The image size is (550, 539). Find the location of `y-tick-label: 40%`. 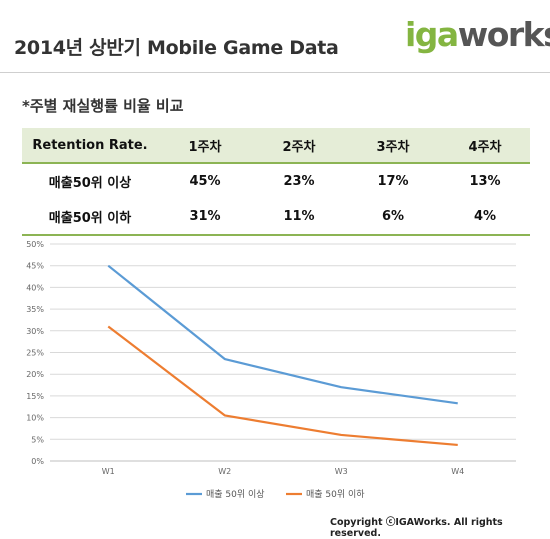

y-tick-label: 40% is located at coordinates (35, 287).